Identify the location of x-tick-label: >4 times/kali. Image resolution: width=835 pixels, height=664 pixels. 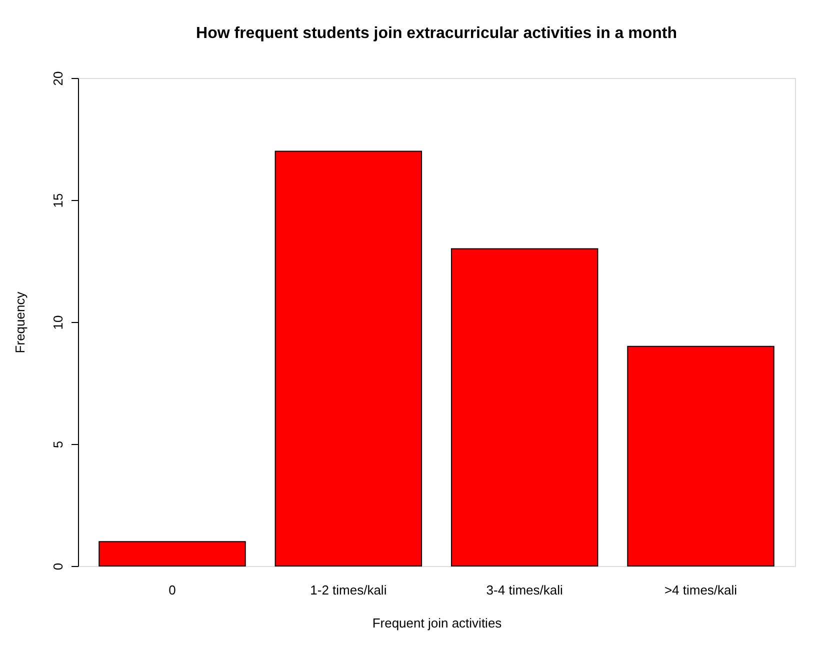
(701, 590).